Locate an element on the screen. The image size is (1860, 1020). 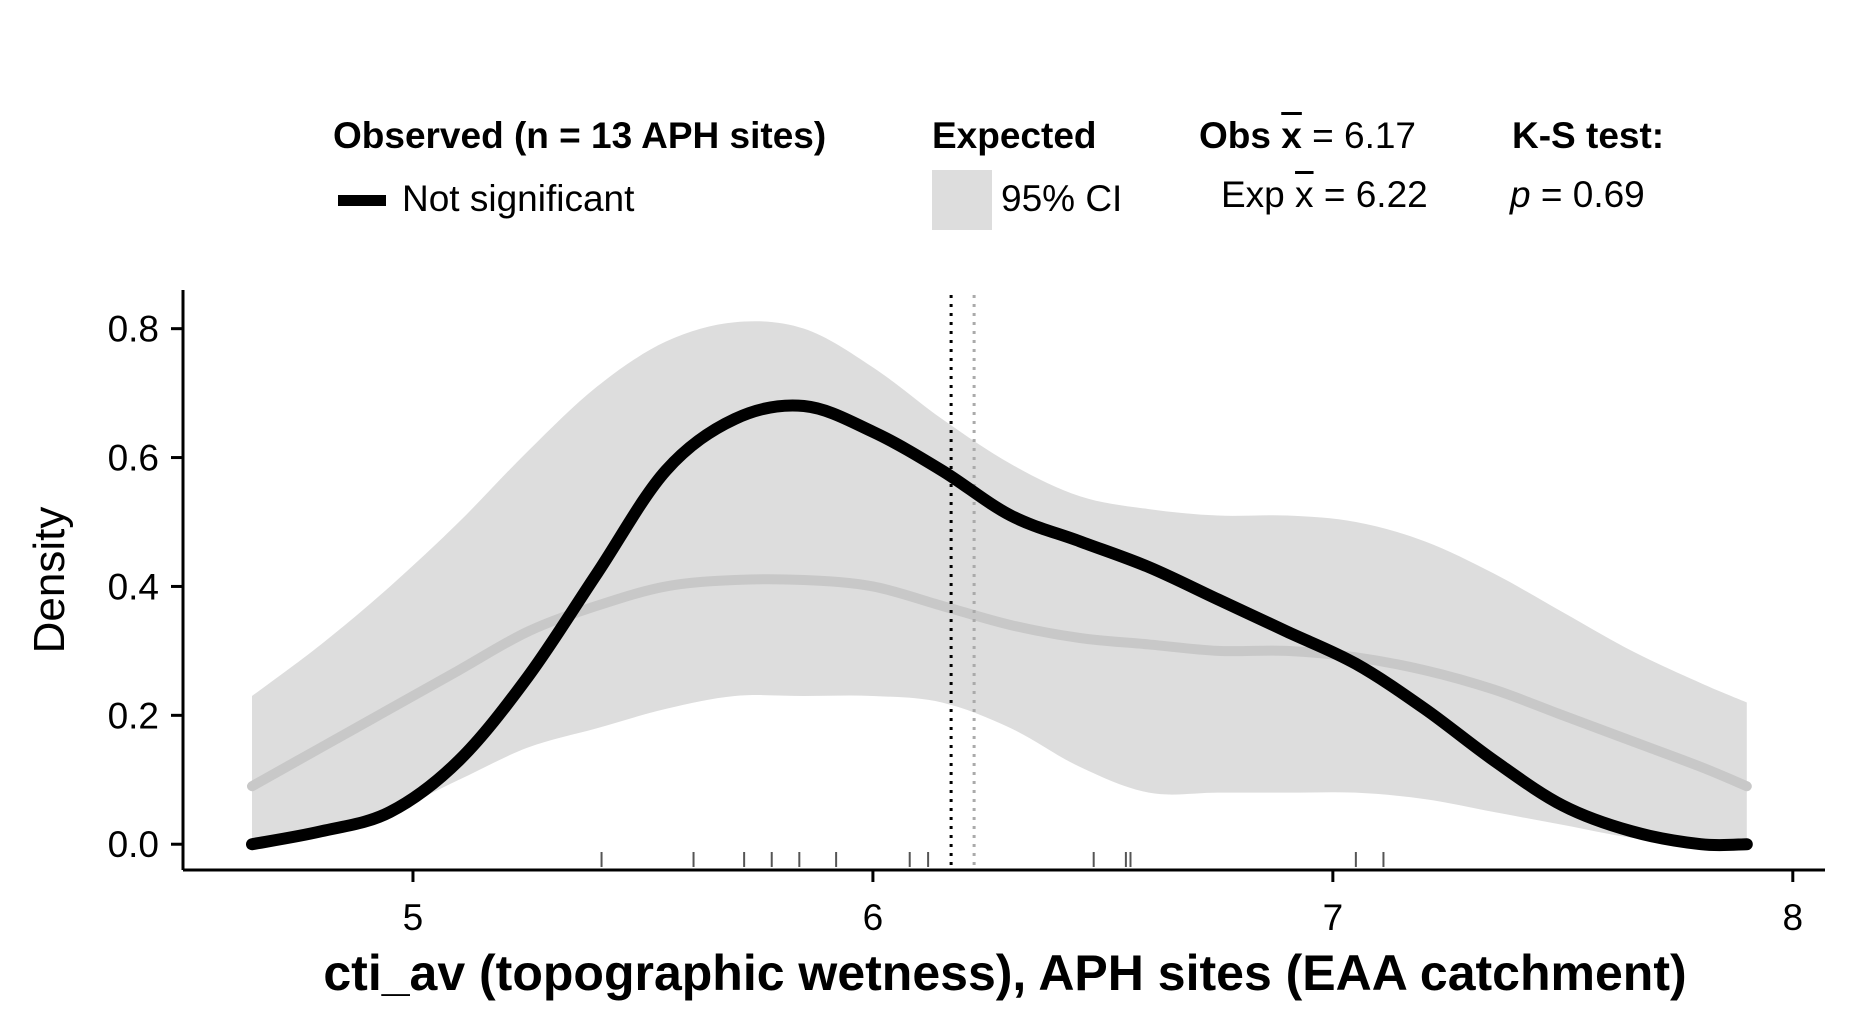
exp-mean-prefix: Exp is located at coordinates (1253, 194).